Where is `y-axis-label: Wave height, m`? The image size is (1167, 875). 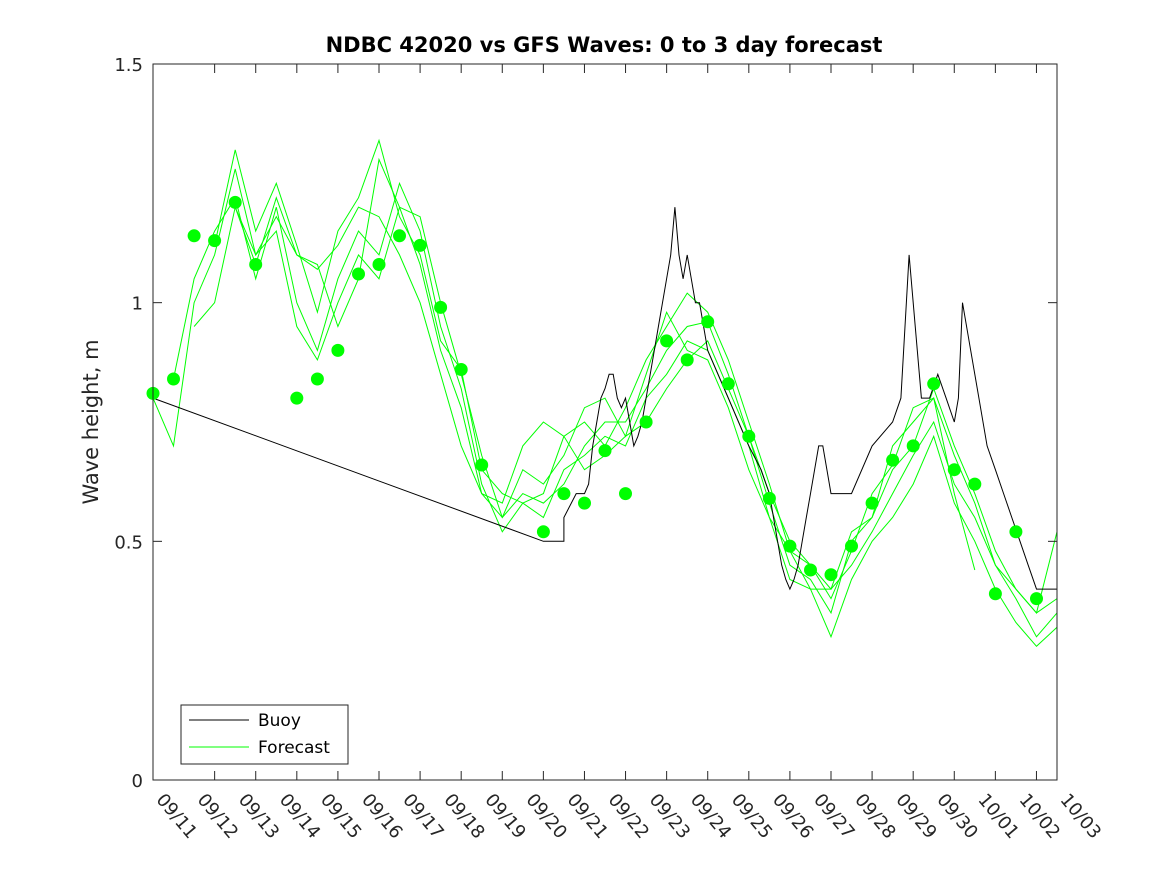
y-axis-label: Wave height, m is located at coordinates (91, 421).